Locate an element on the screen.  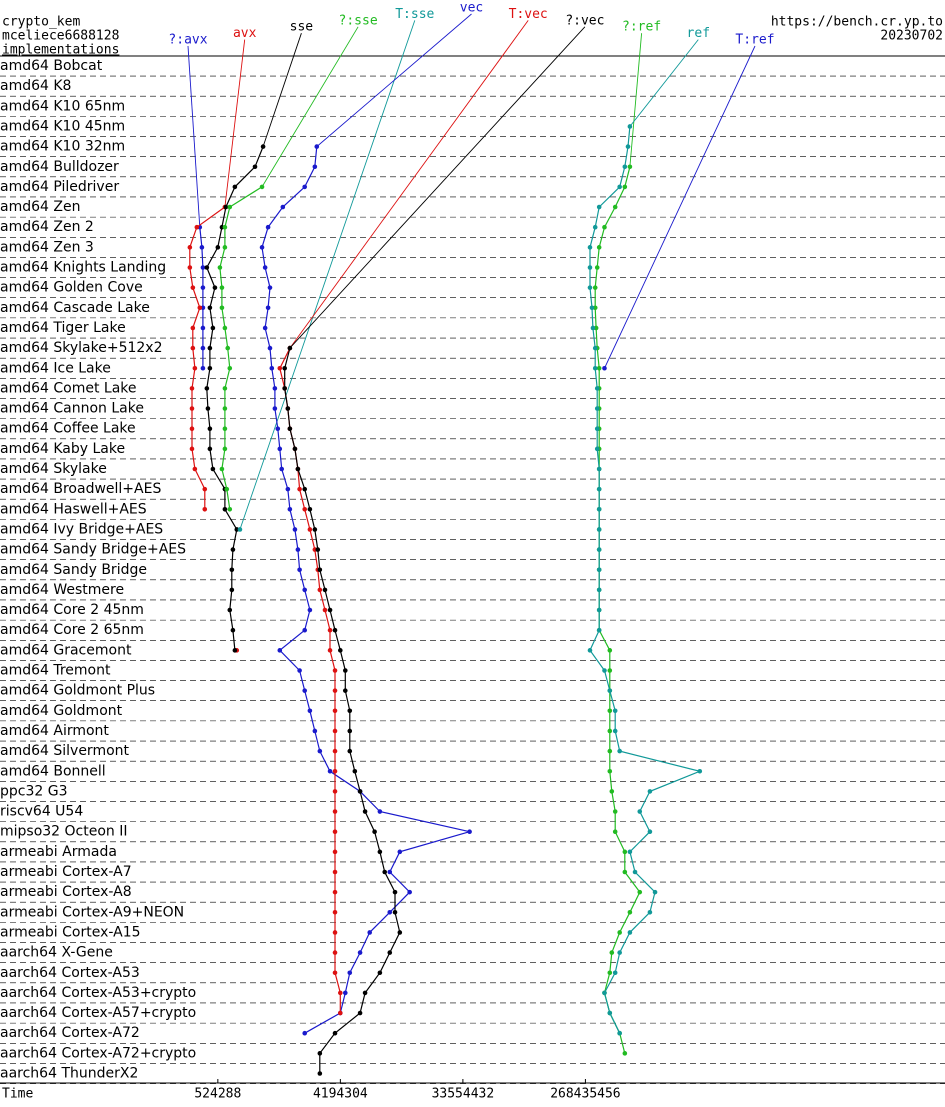
category-label: amd64 K10 32nm is located at coordinates (62, 147).